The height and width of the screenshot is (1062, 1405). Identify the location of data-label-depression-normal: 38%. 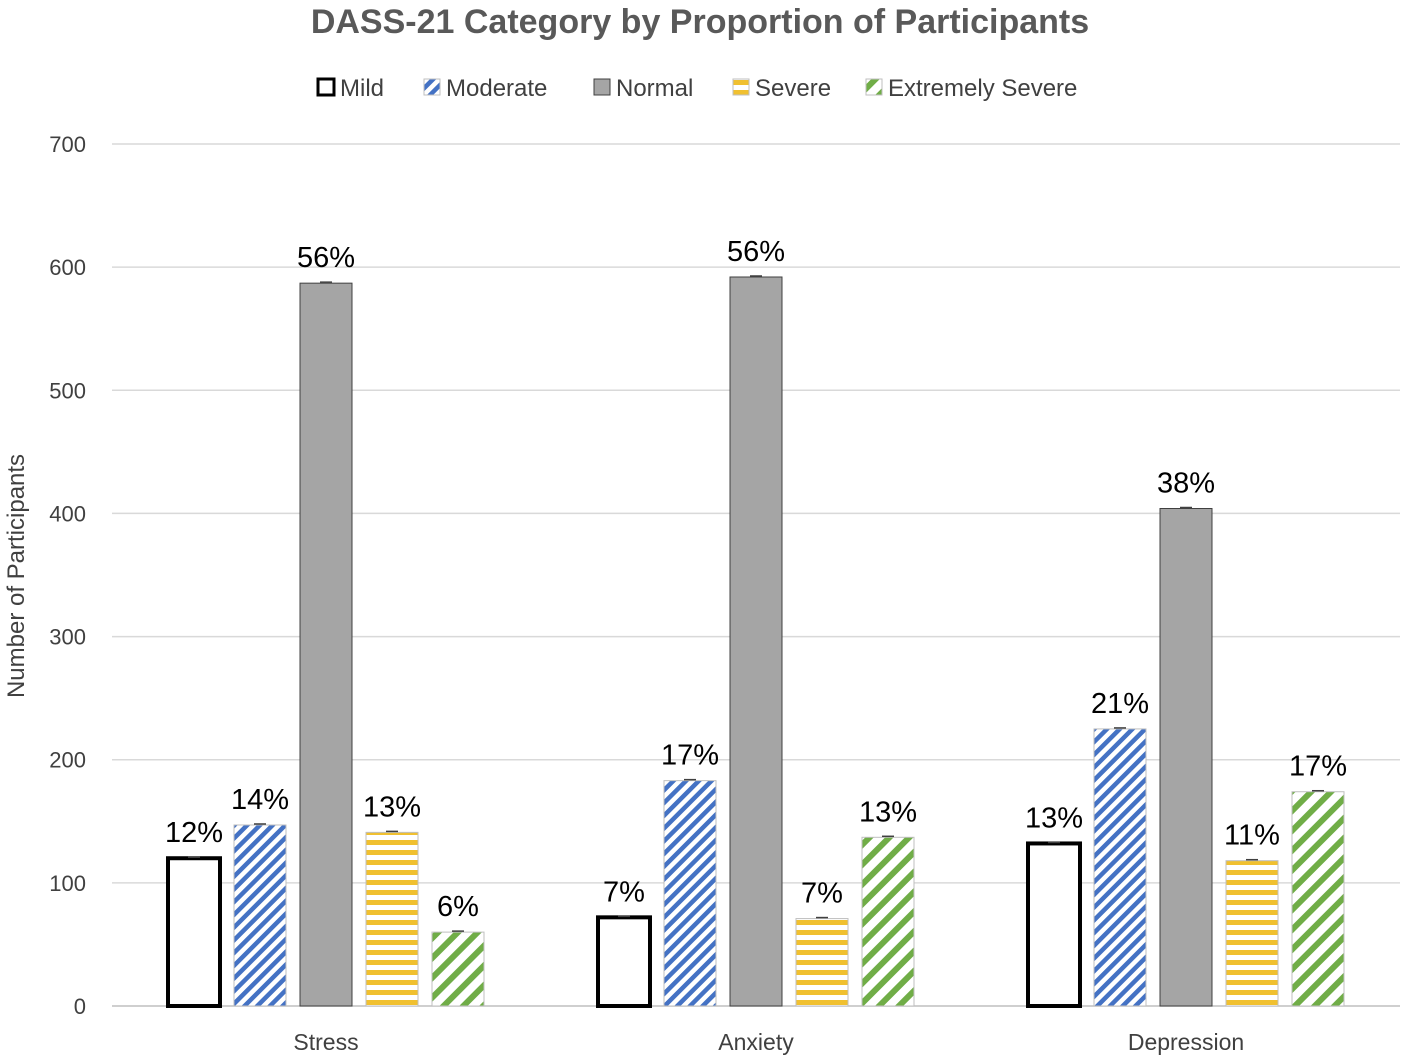
(1186, 484).